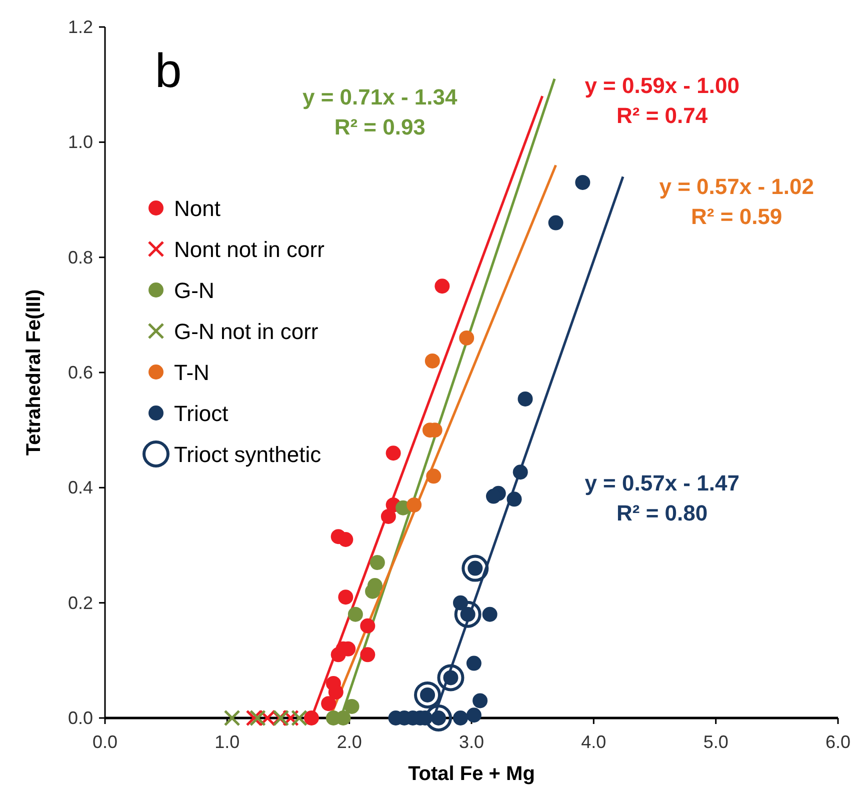  I want to click on annotation: y = 0.57x - 1.47 R² = 0.80, so click(662, 498).